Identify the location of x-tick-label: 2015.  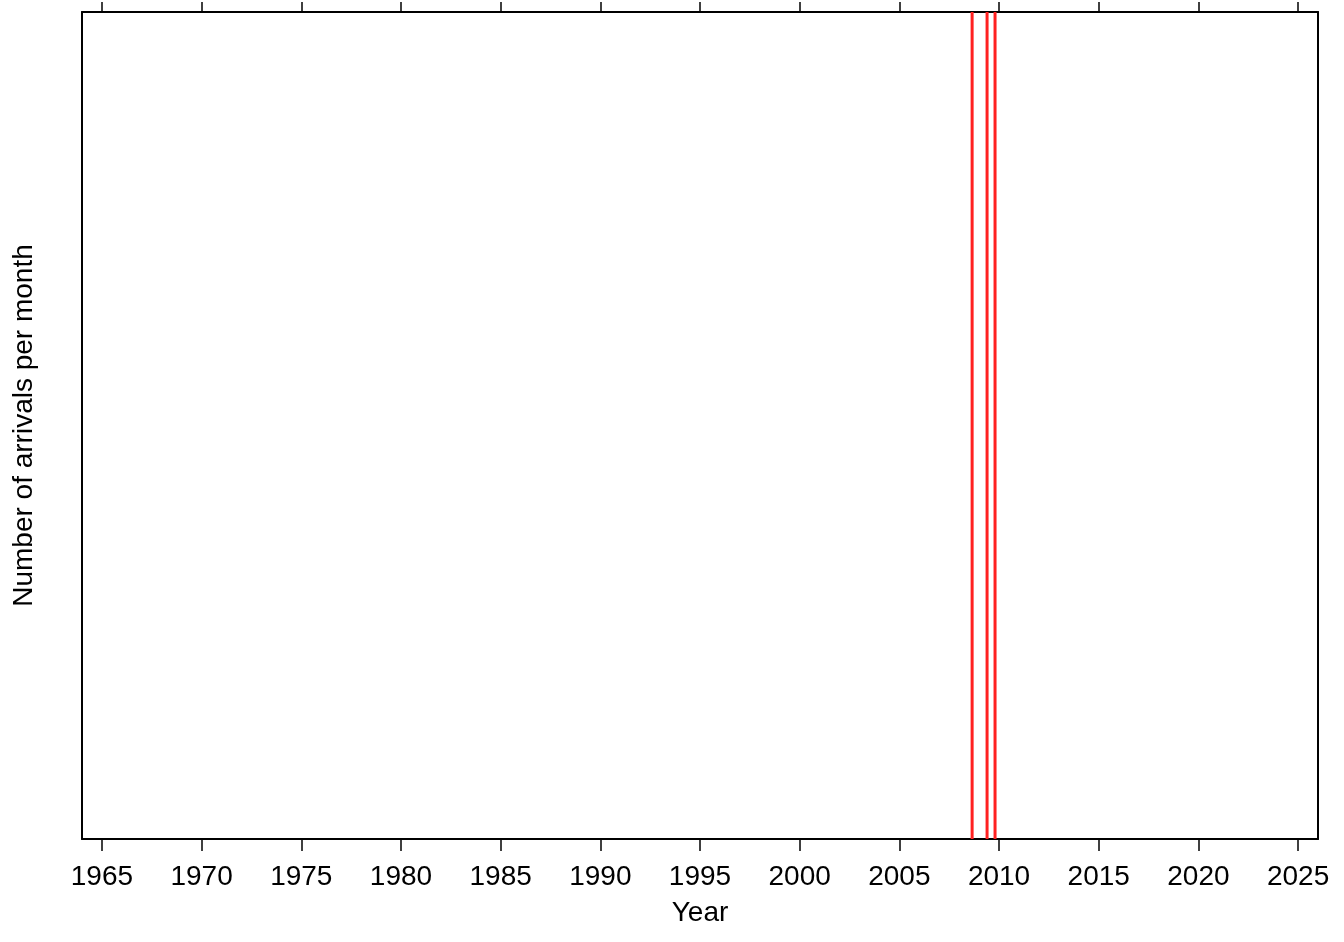
(1098, 875).